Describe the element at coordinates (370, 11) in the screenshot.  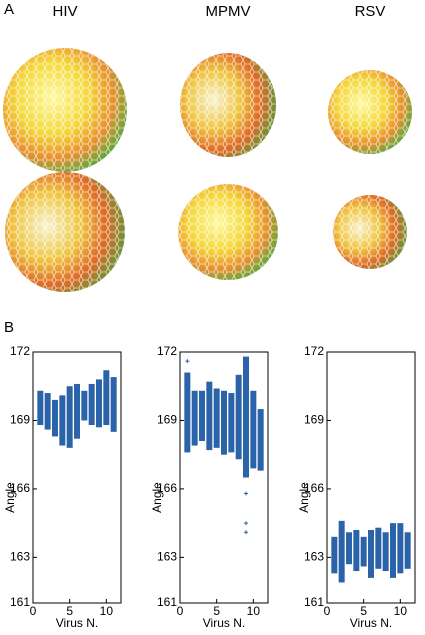
I see `column-label: RSV` at that location.